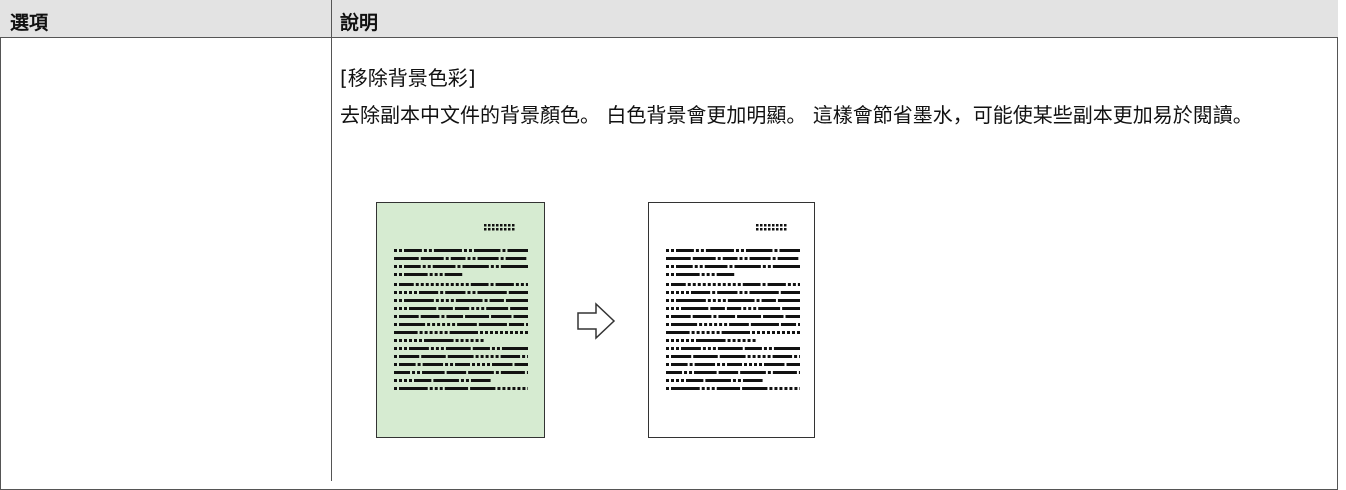 This screenshot has height=490, width=1346. Describe the element at coordinates (669, 19) in the screenshot. I see `table-header` at that location.